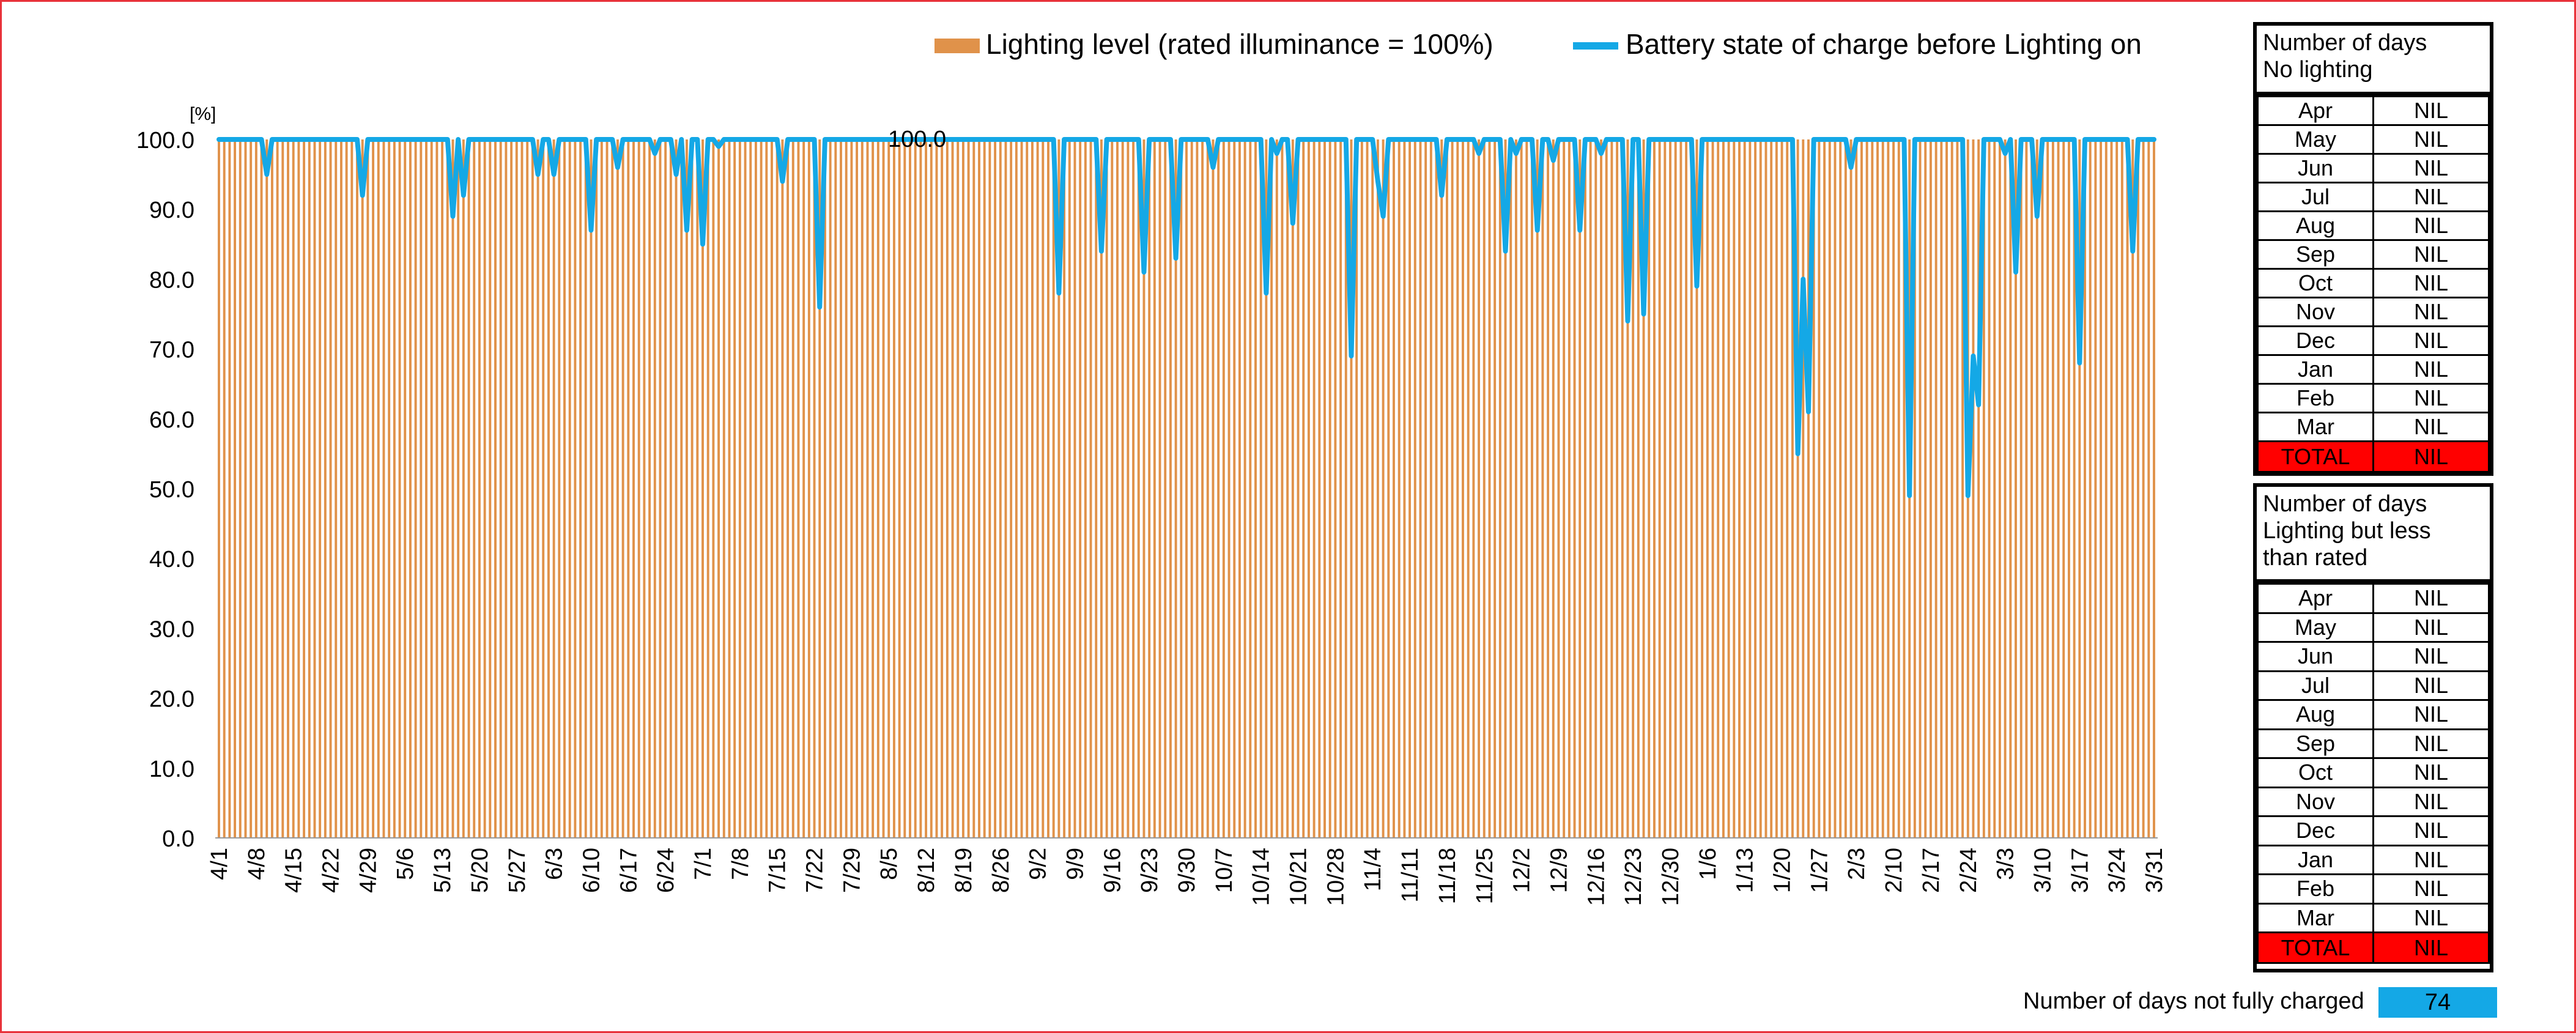  Describe the element at coordinates (1336, 877) in the screenshot. I see `x-tick-label: 10/28` at that location.